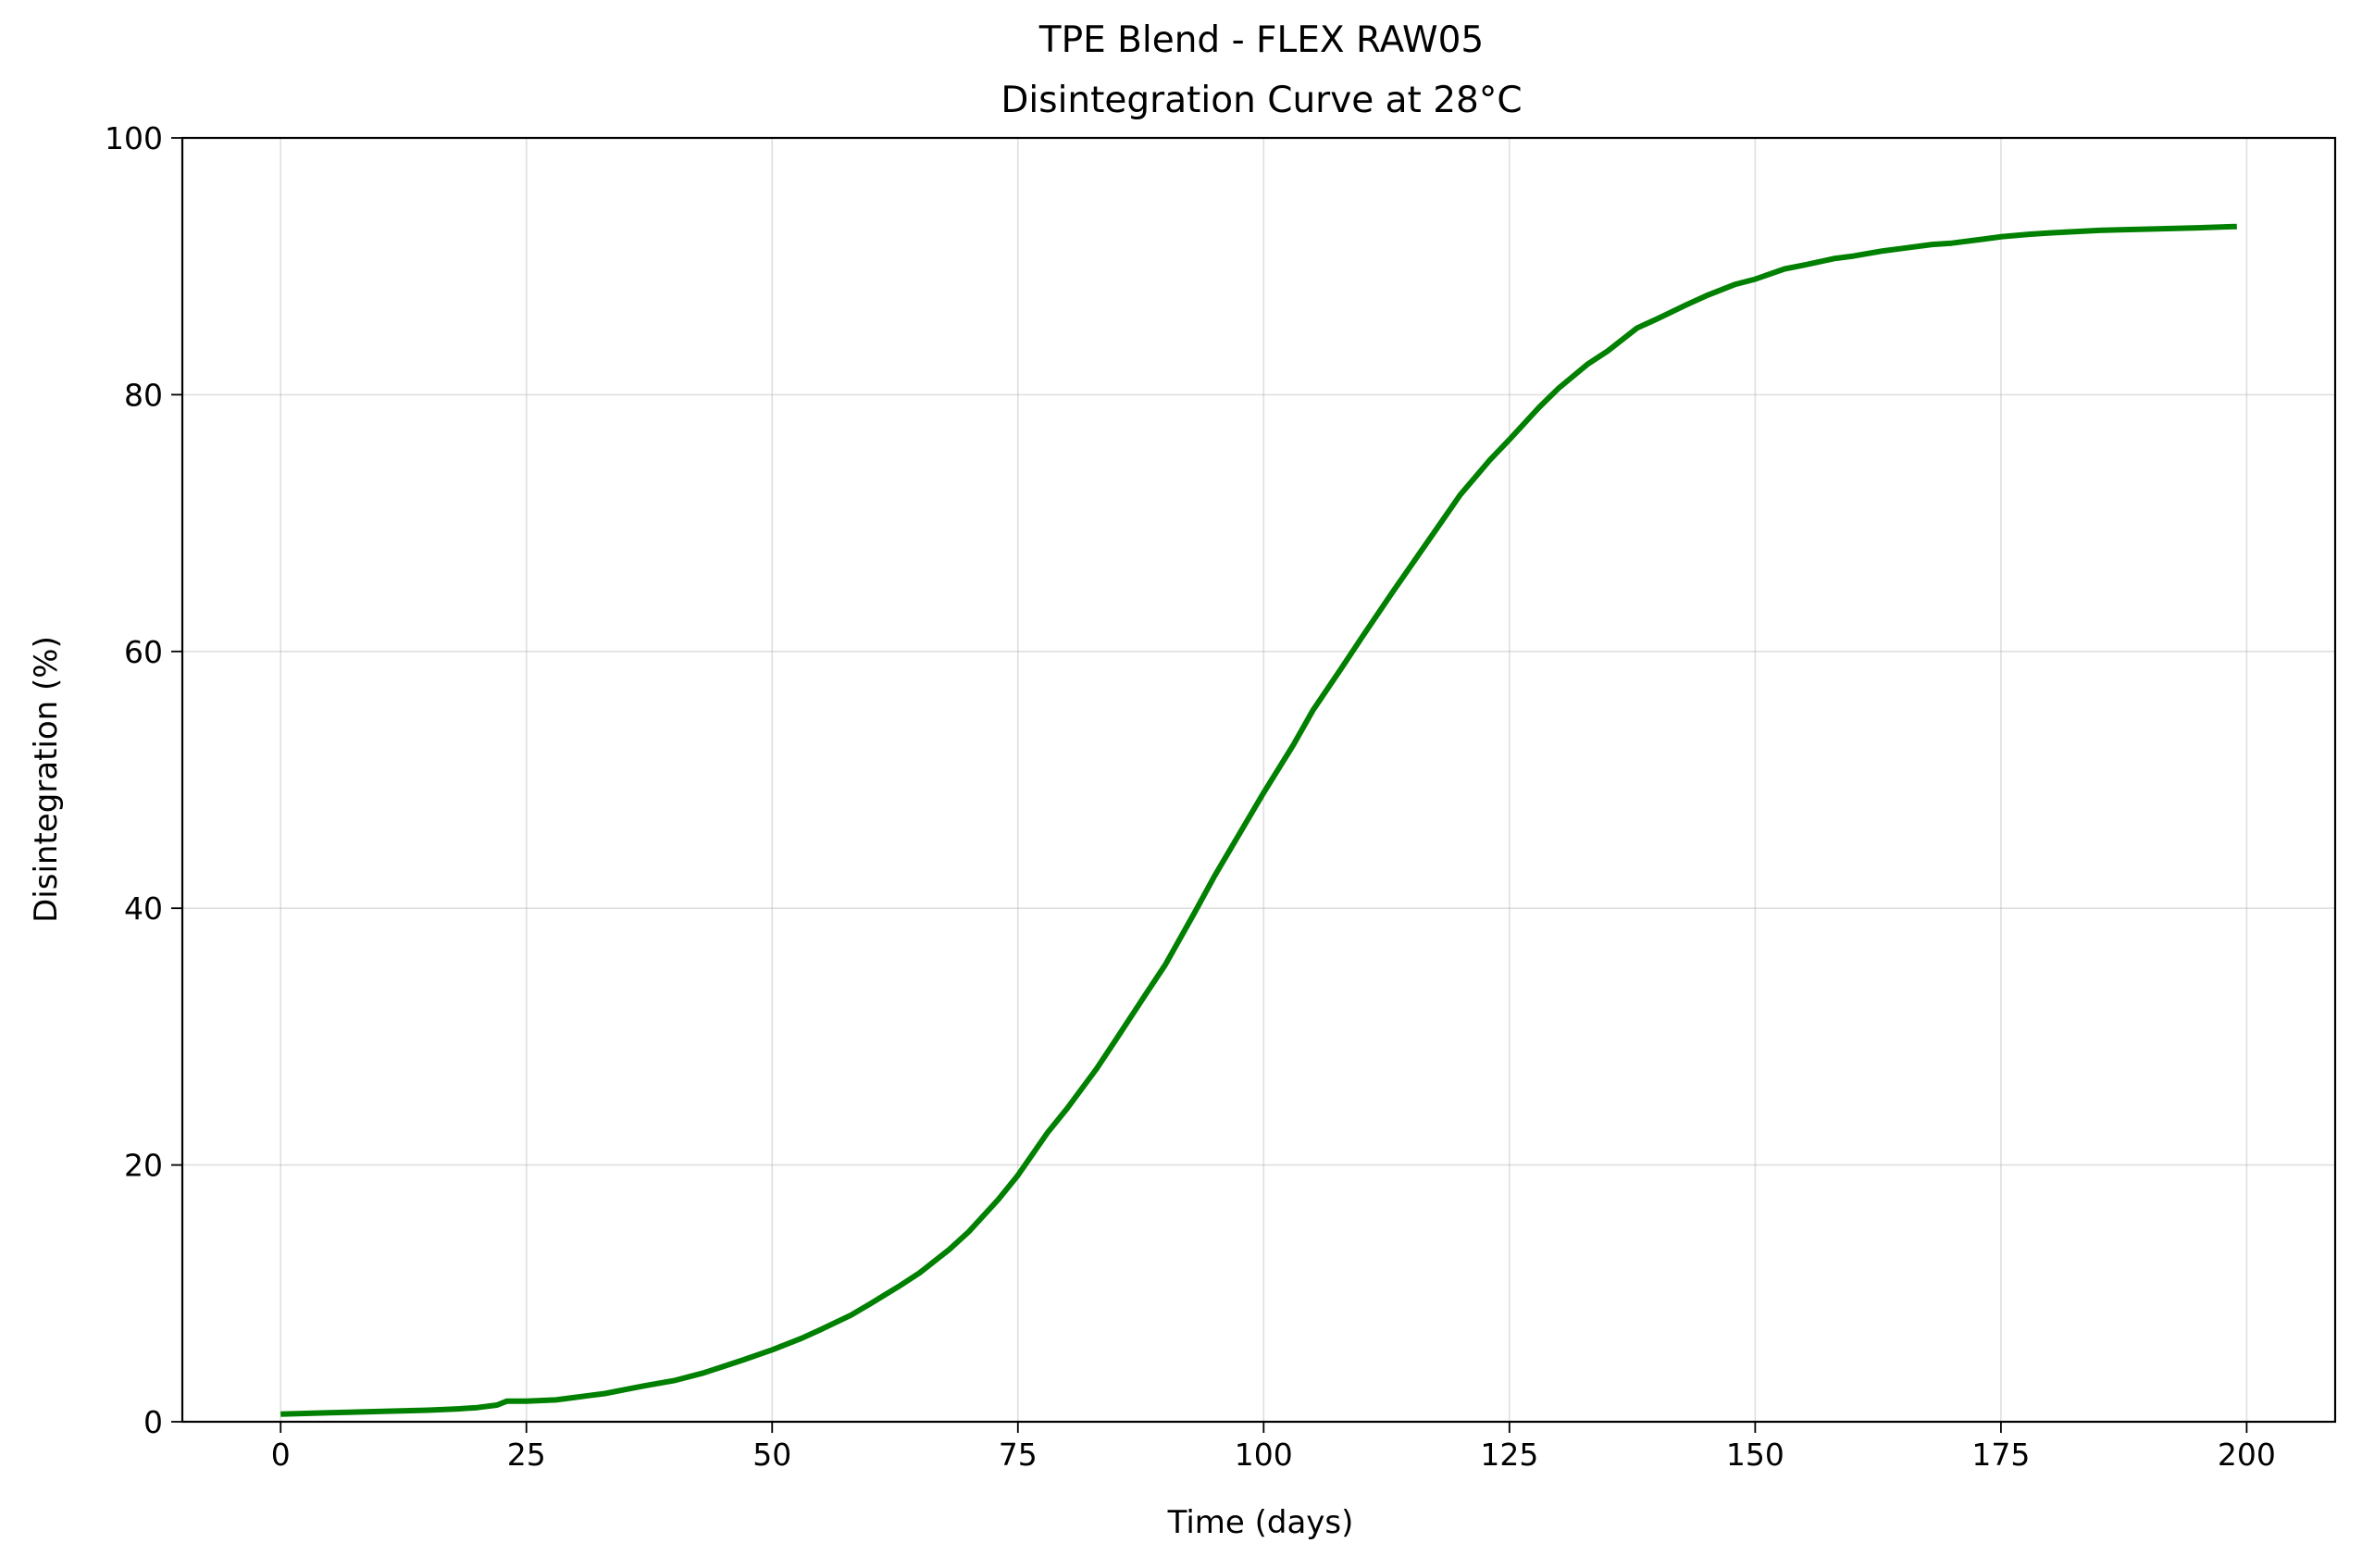 This screenshot has width=2362, height=1568. What do you see at coordinates (143, 652) in the screenshot?
I see `y-tick-label: 60` at bounding box center [143, 652].